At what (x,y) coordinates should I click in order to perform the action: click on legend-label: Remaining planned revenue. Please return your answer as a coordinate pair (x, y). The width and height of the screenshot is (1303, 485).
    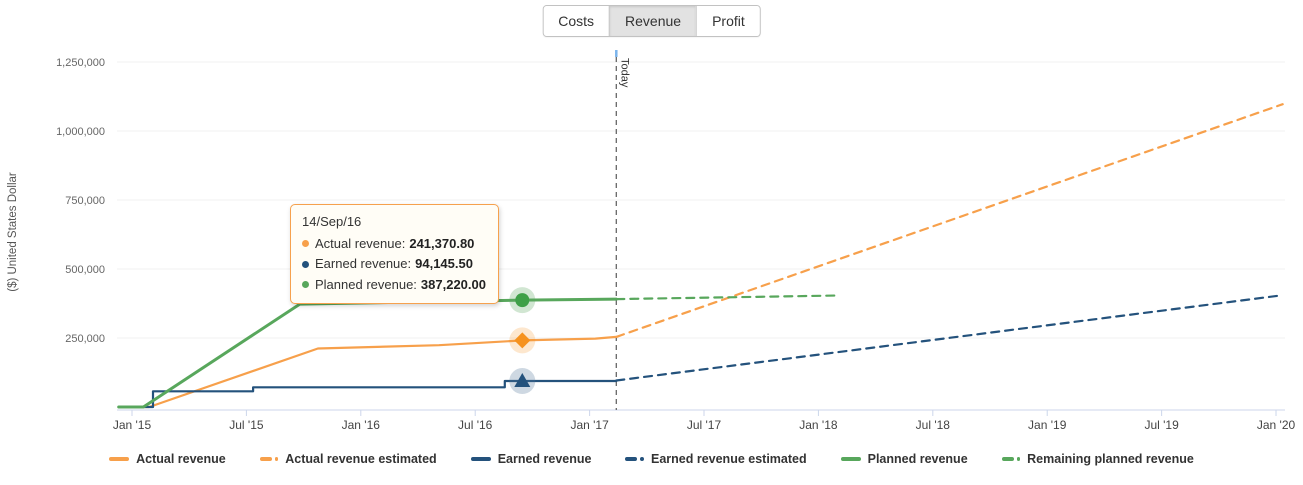
    Looking at the image, I should click on (1110, 459).